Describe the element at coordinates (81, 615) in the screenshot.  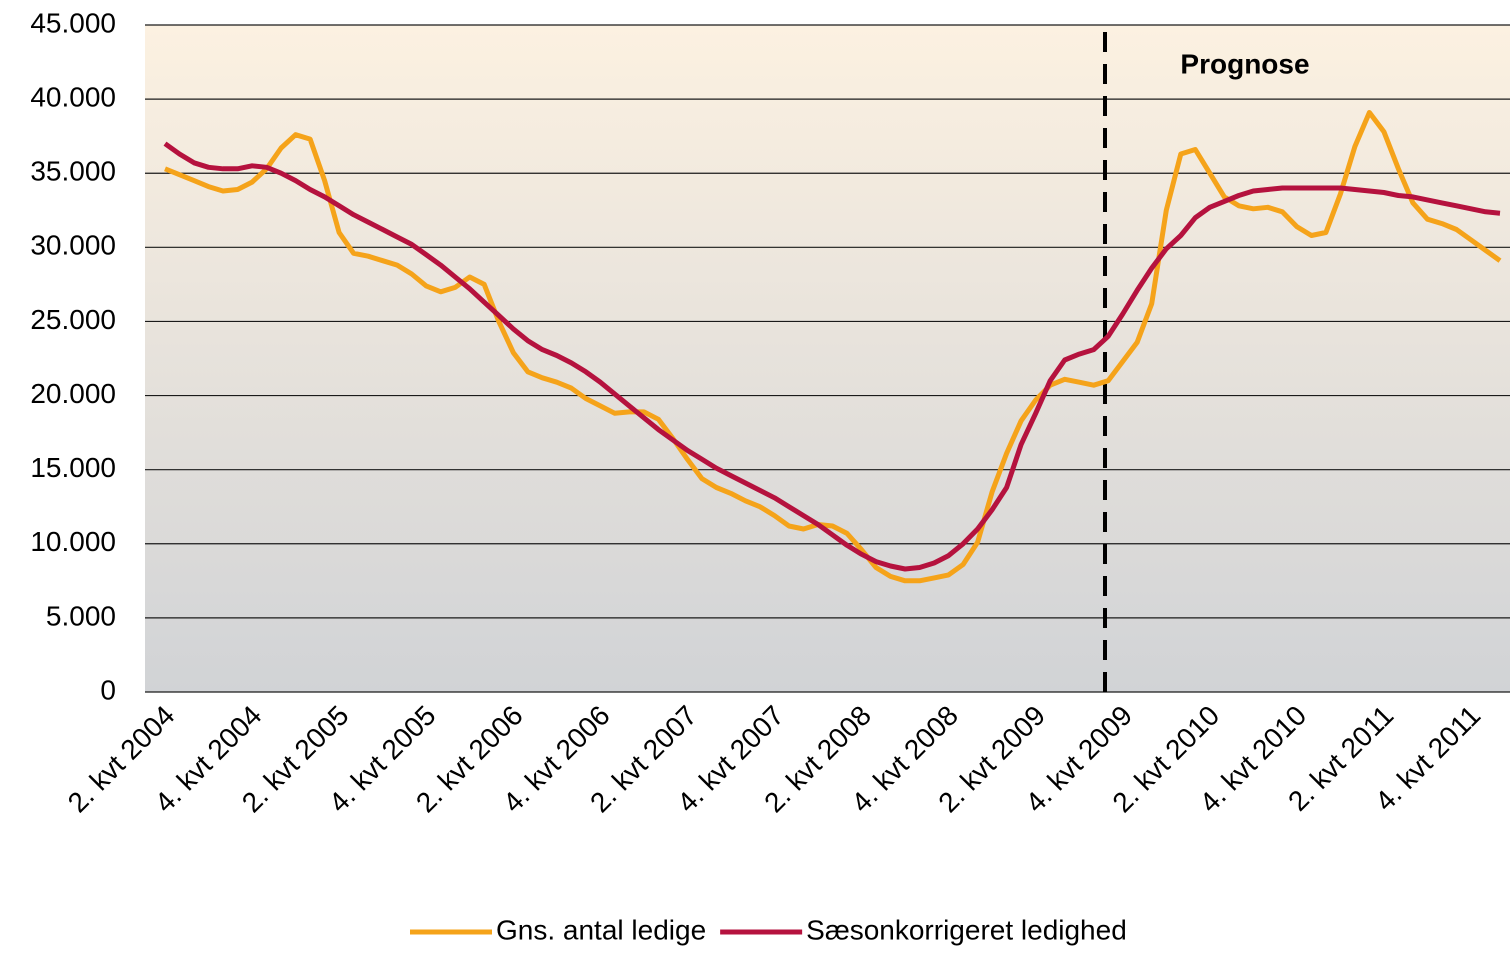
I see `y-tick-label: 5.000` at that location.